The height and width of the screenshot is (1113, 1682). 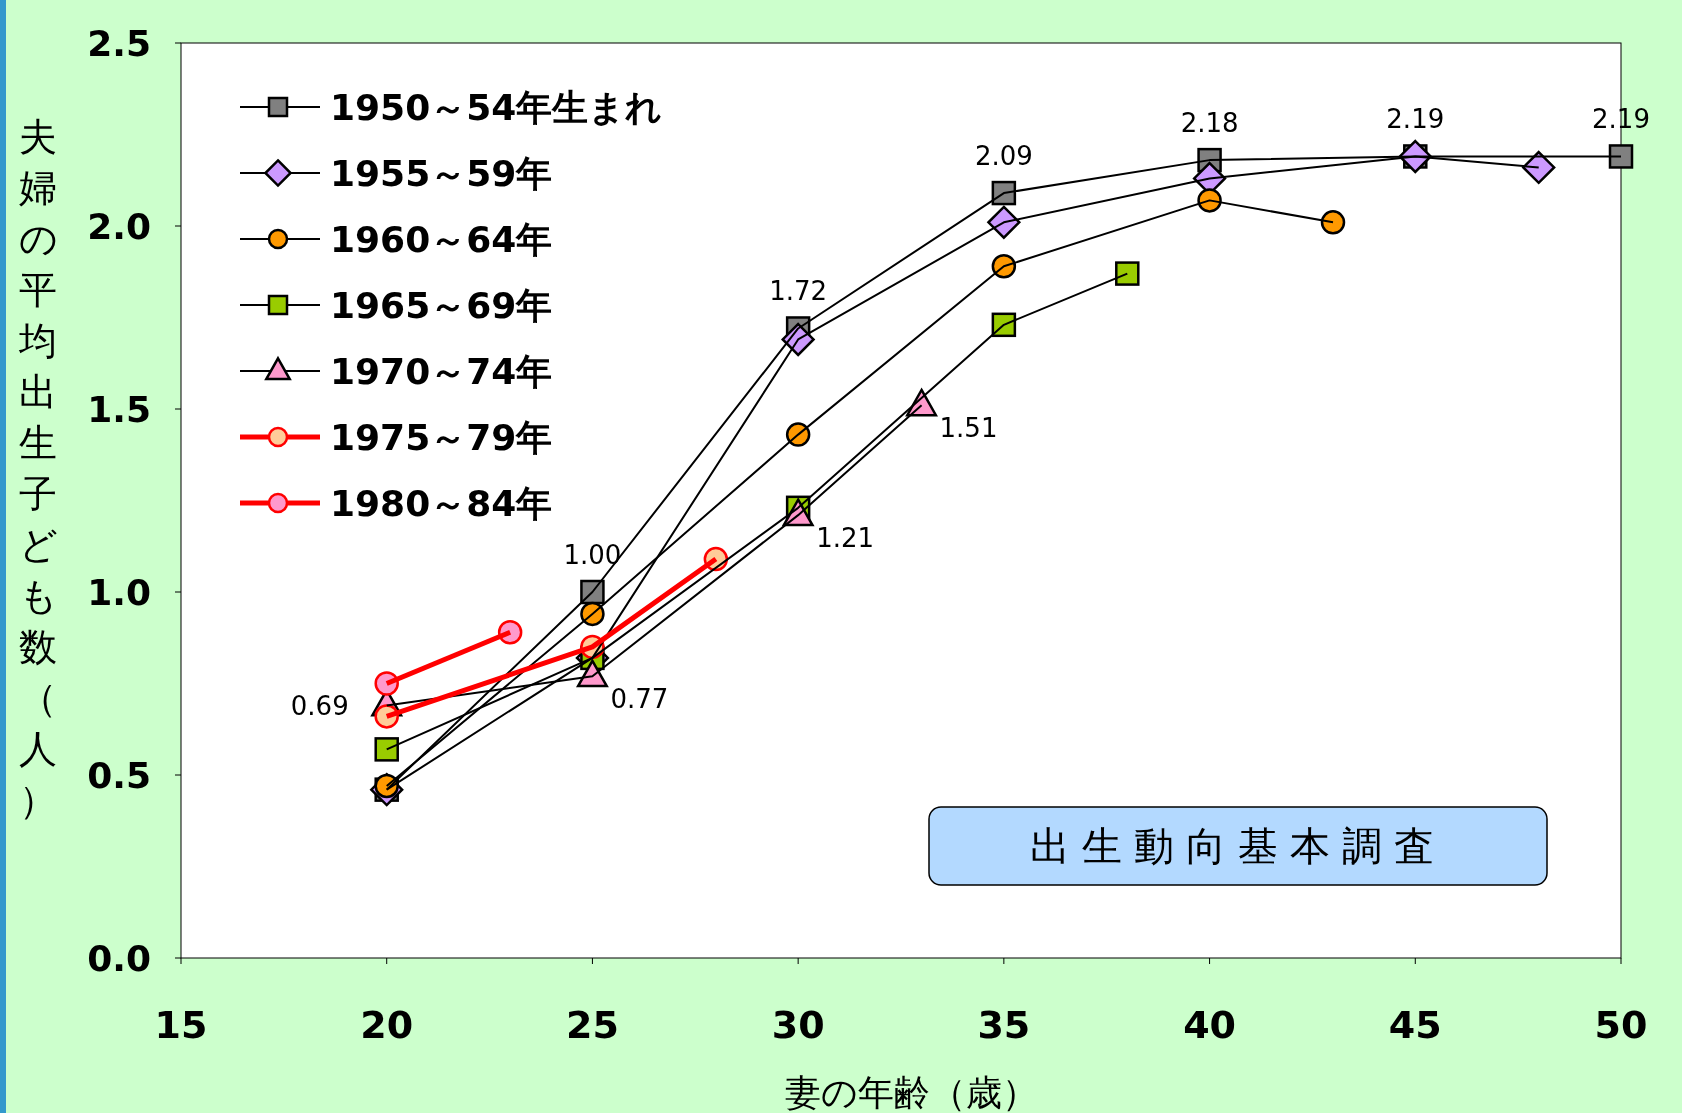 I want to click on y-tick-label: 2.0, so click(x=119, y=226).